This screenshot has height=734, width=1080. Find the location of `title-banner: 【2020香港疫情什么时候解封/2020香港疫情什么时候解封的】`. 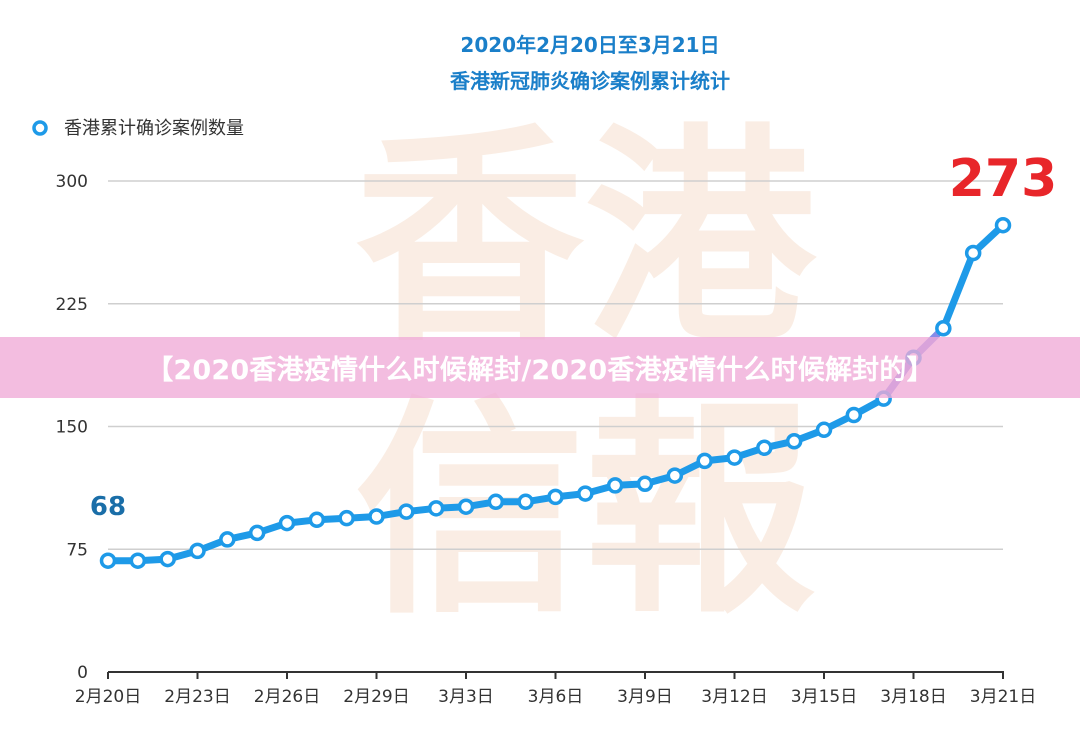

title-banner: 【2020香港疫情什么时候解封/2020香港疫情什么时候解封的】 is located at coordinates (540, 367).